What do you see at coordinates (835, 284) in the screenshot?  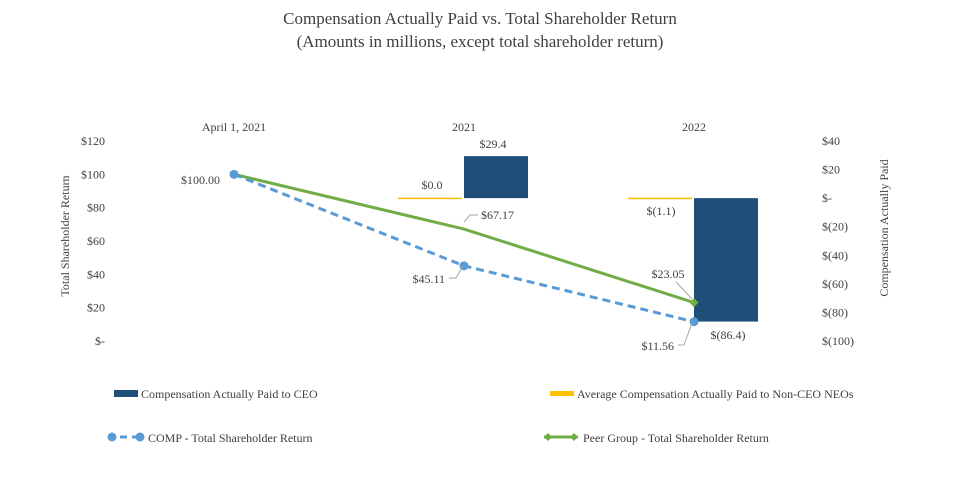 I see `y-right-tick-60: $(60)` at bounding box center [835, 284].